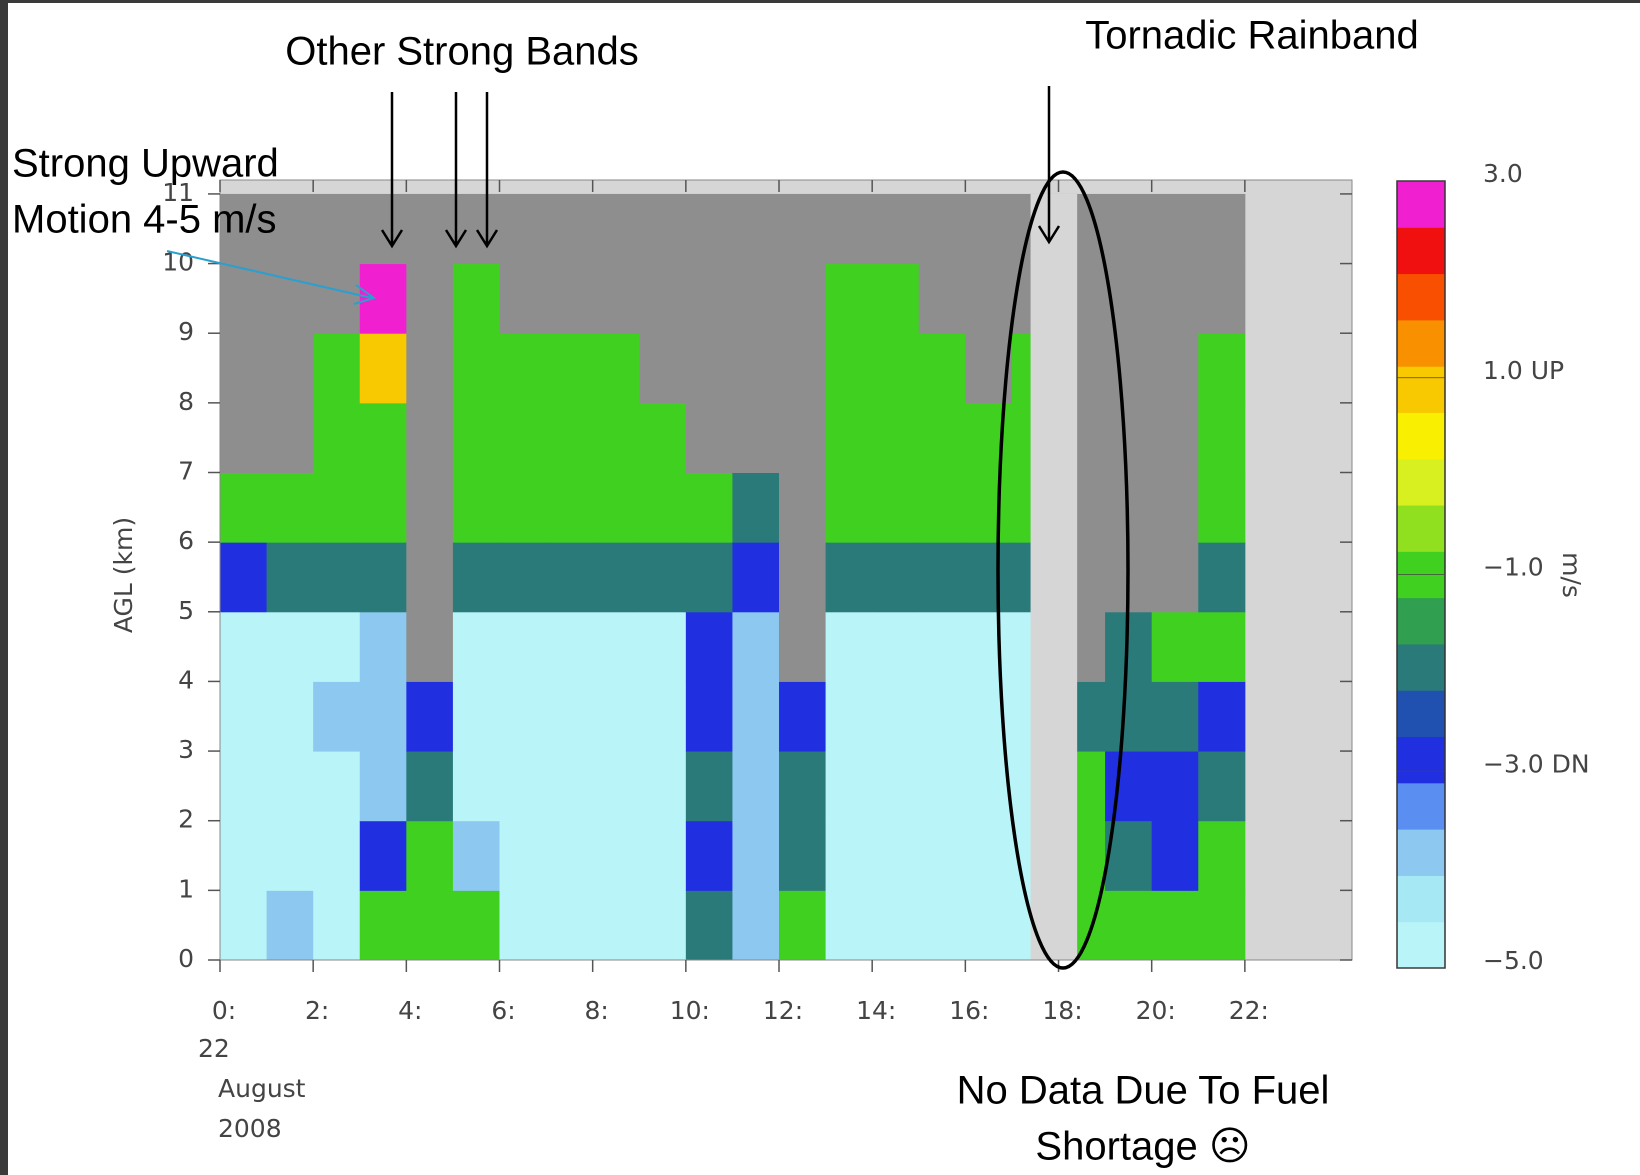  Describe the element at coordinates (262, 1088) in the screenshot. I see `date-label: August` at that location.